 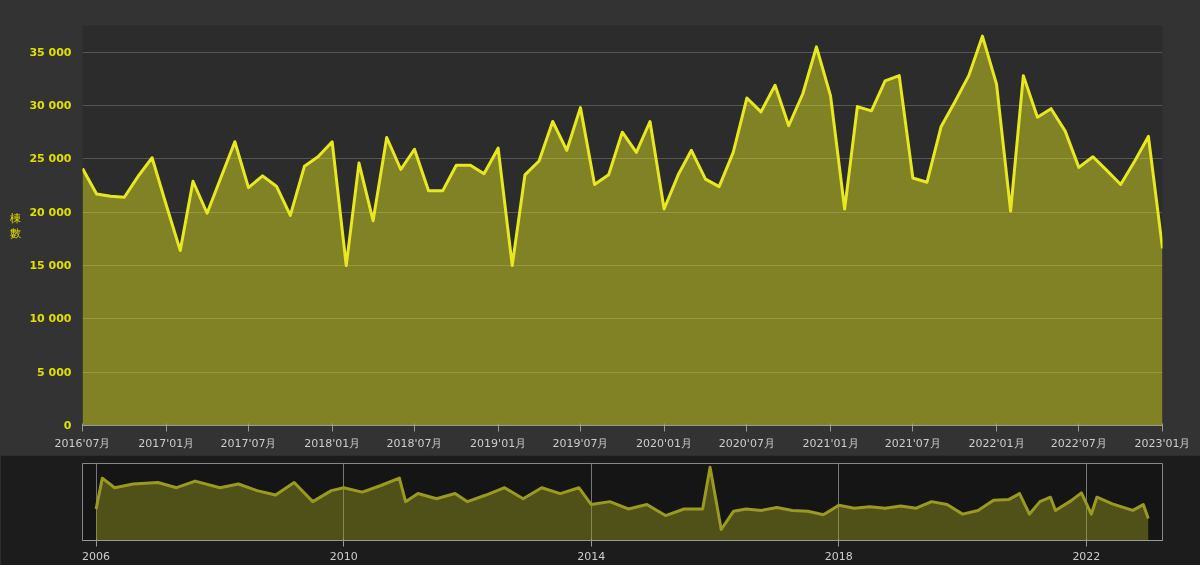 What do you see at coordinates (746, 443) in the screenshot?
I see `x-tick-label: 2020'07月` at bounding box center [746, 443].